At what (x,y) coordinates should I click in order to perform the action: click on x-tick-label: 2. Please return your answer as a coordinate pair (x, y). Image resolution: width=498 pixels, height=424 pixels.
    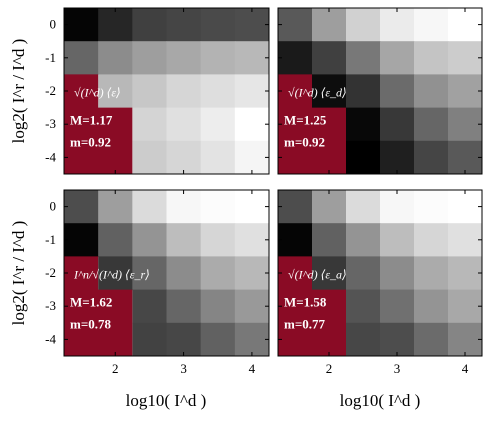
    Looking at the image, I should click on (329, 368).